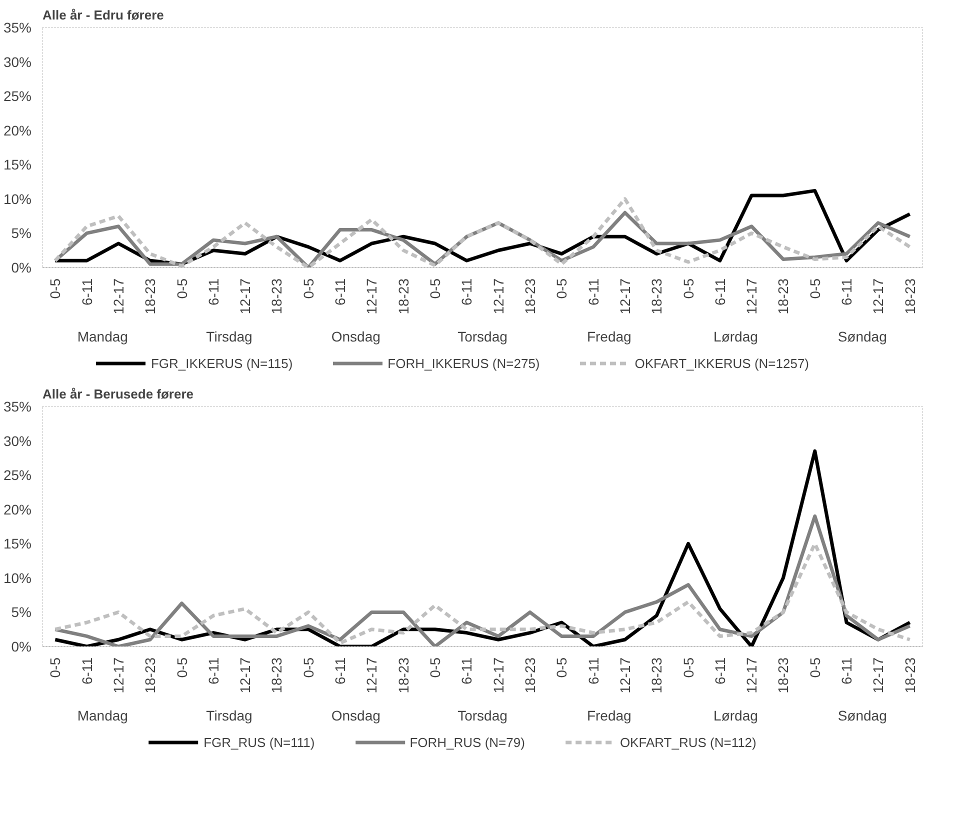  Describe the element at coordinates (722, 363) in the screenshot. I see `legend-label: OKFART_IKKERUS (N=1257)` at that location.